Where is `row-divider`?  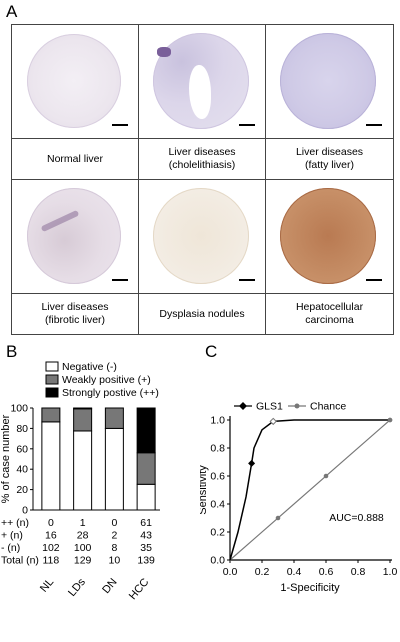 row-divider is located at coordinates (202, 179).